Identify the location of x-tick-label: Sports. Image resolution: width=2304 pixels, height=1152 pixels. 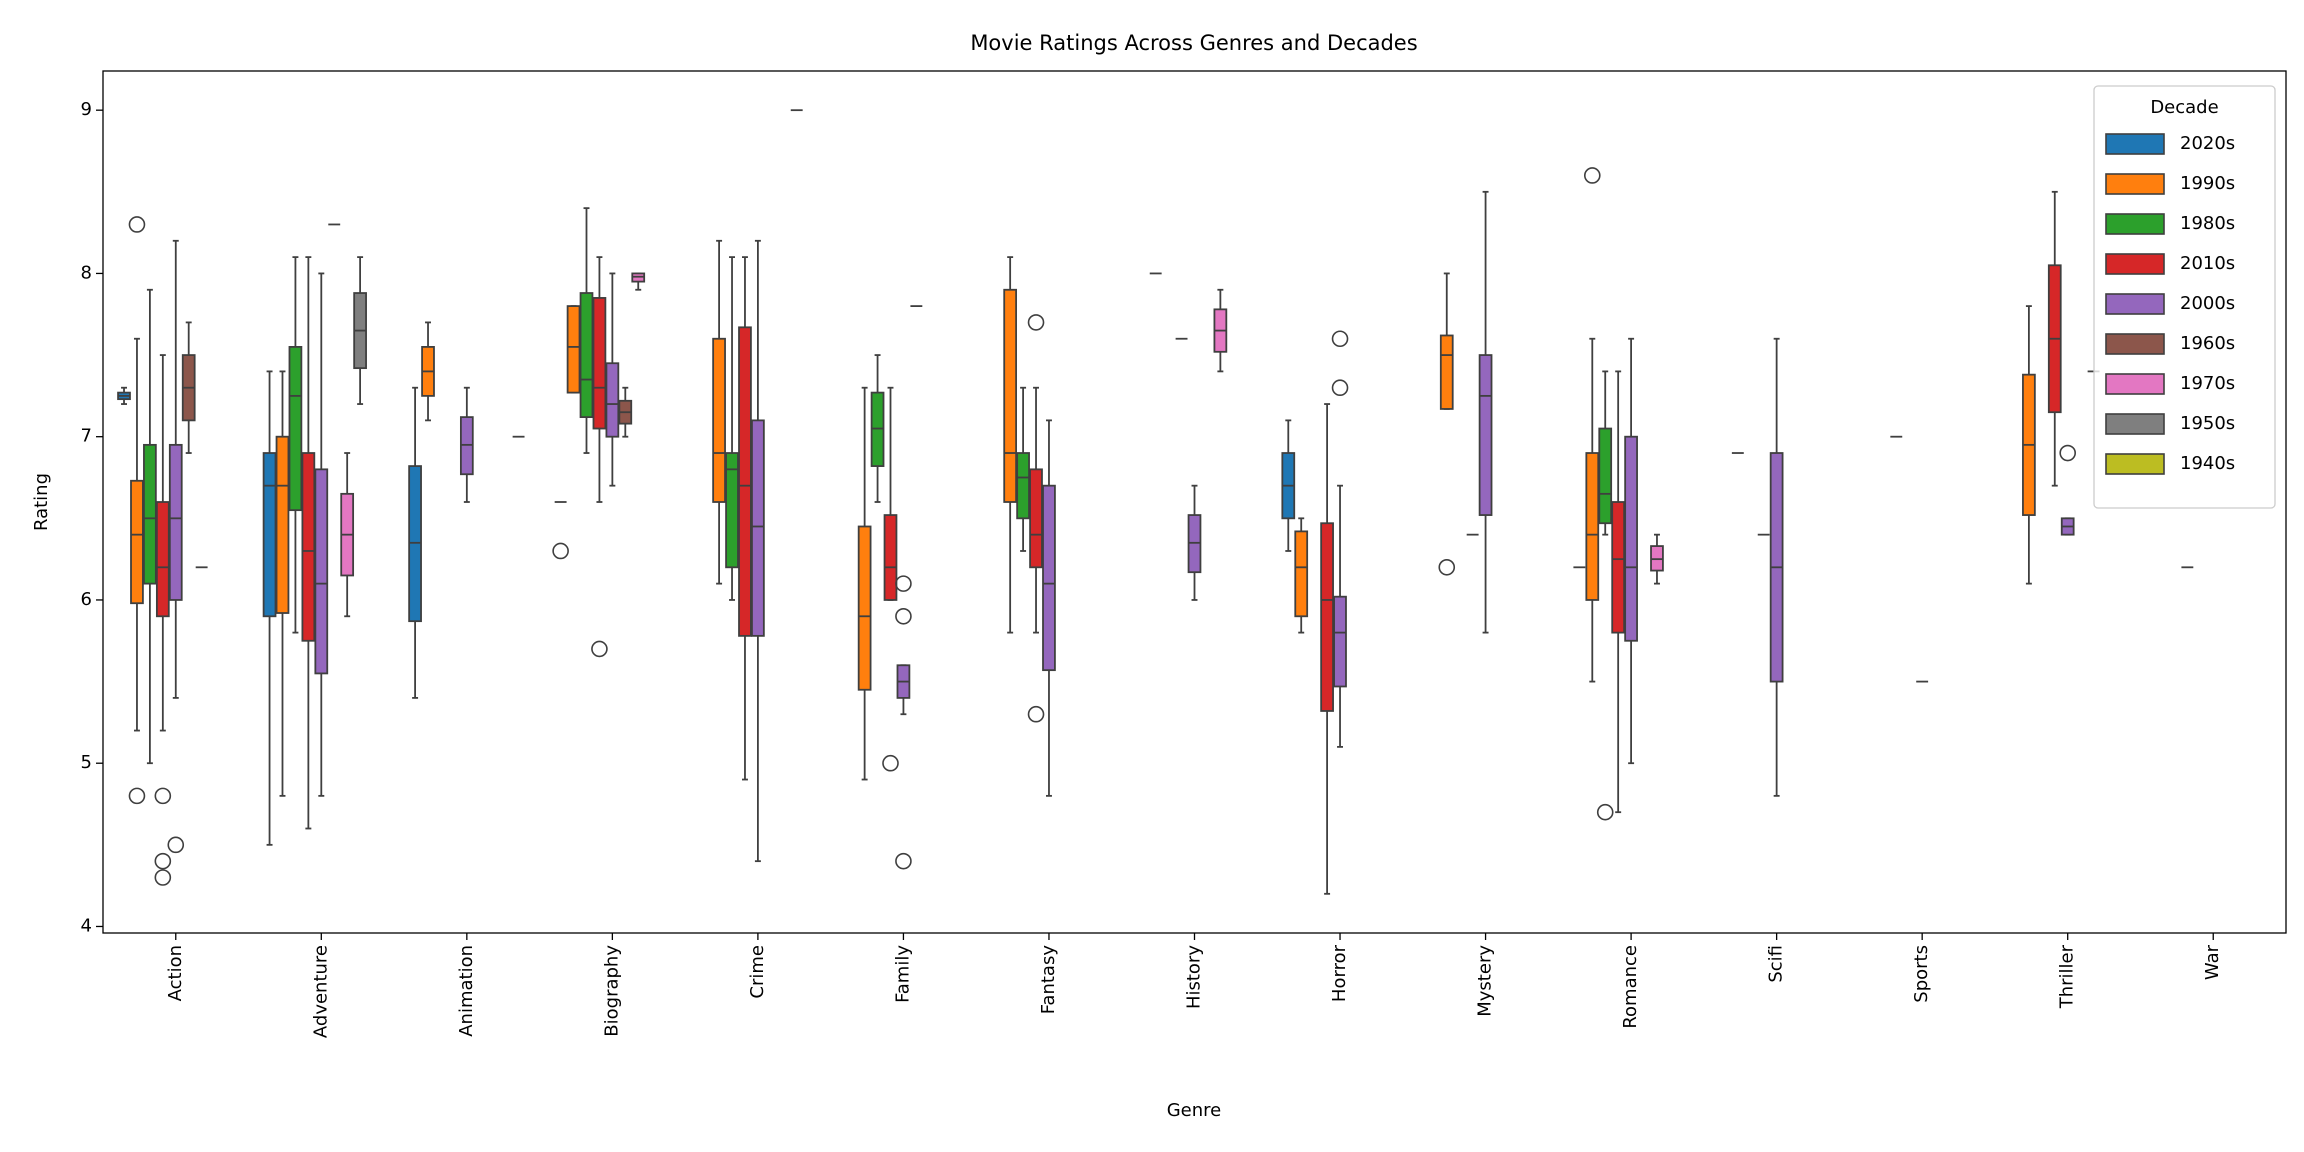
(1921, 974).